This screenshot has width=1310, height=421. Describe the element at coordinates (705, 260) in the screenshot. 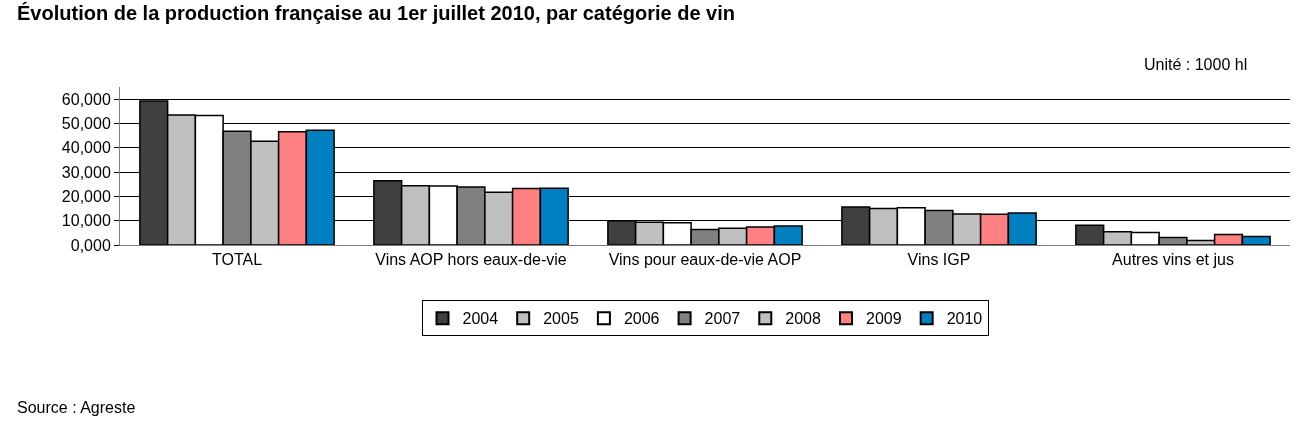

I see `x-tick-label: Vins pour eaux-de-vie AOP` at that location.